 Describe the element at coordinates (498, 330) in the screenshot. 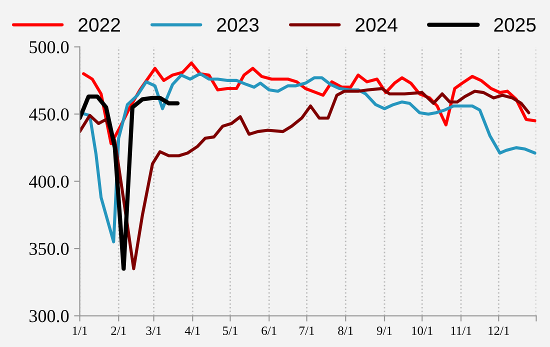

I see `x-tick-label: 12/1` at that location.